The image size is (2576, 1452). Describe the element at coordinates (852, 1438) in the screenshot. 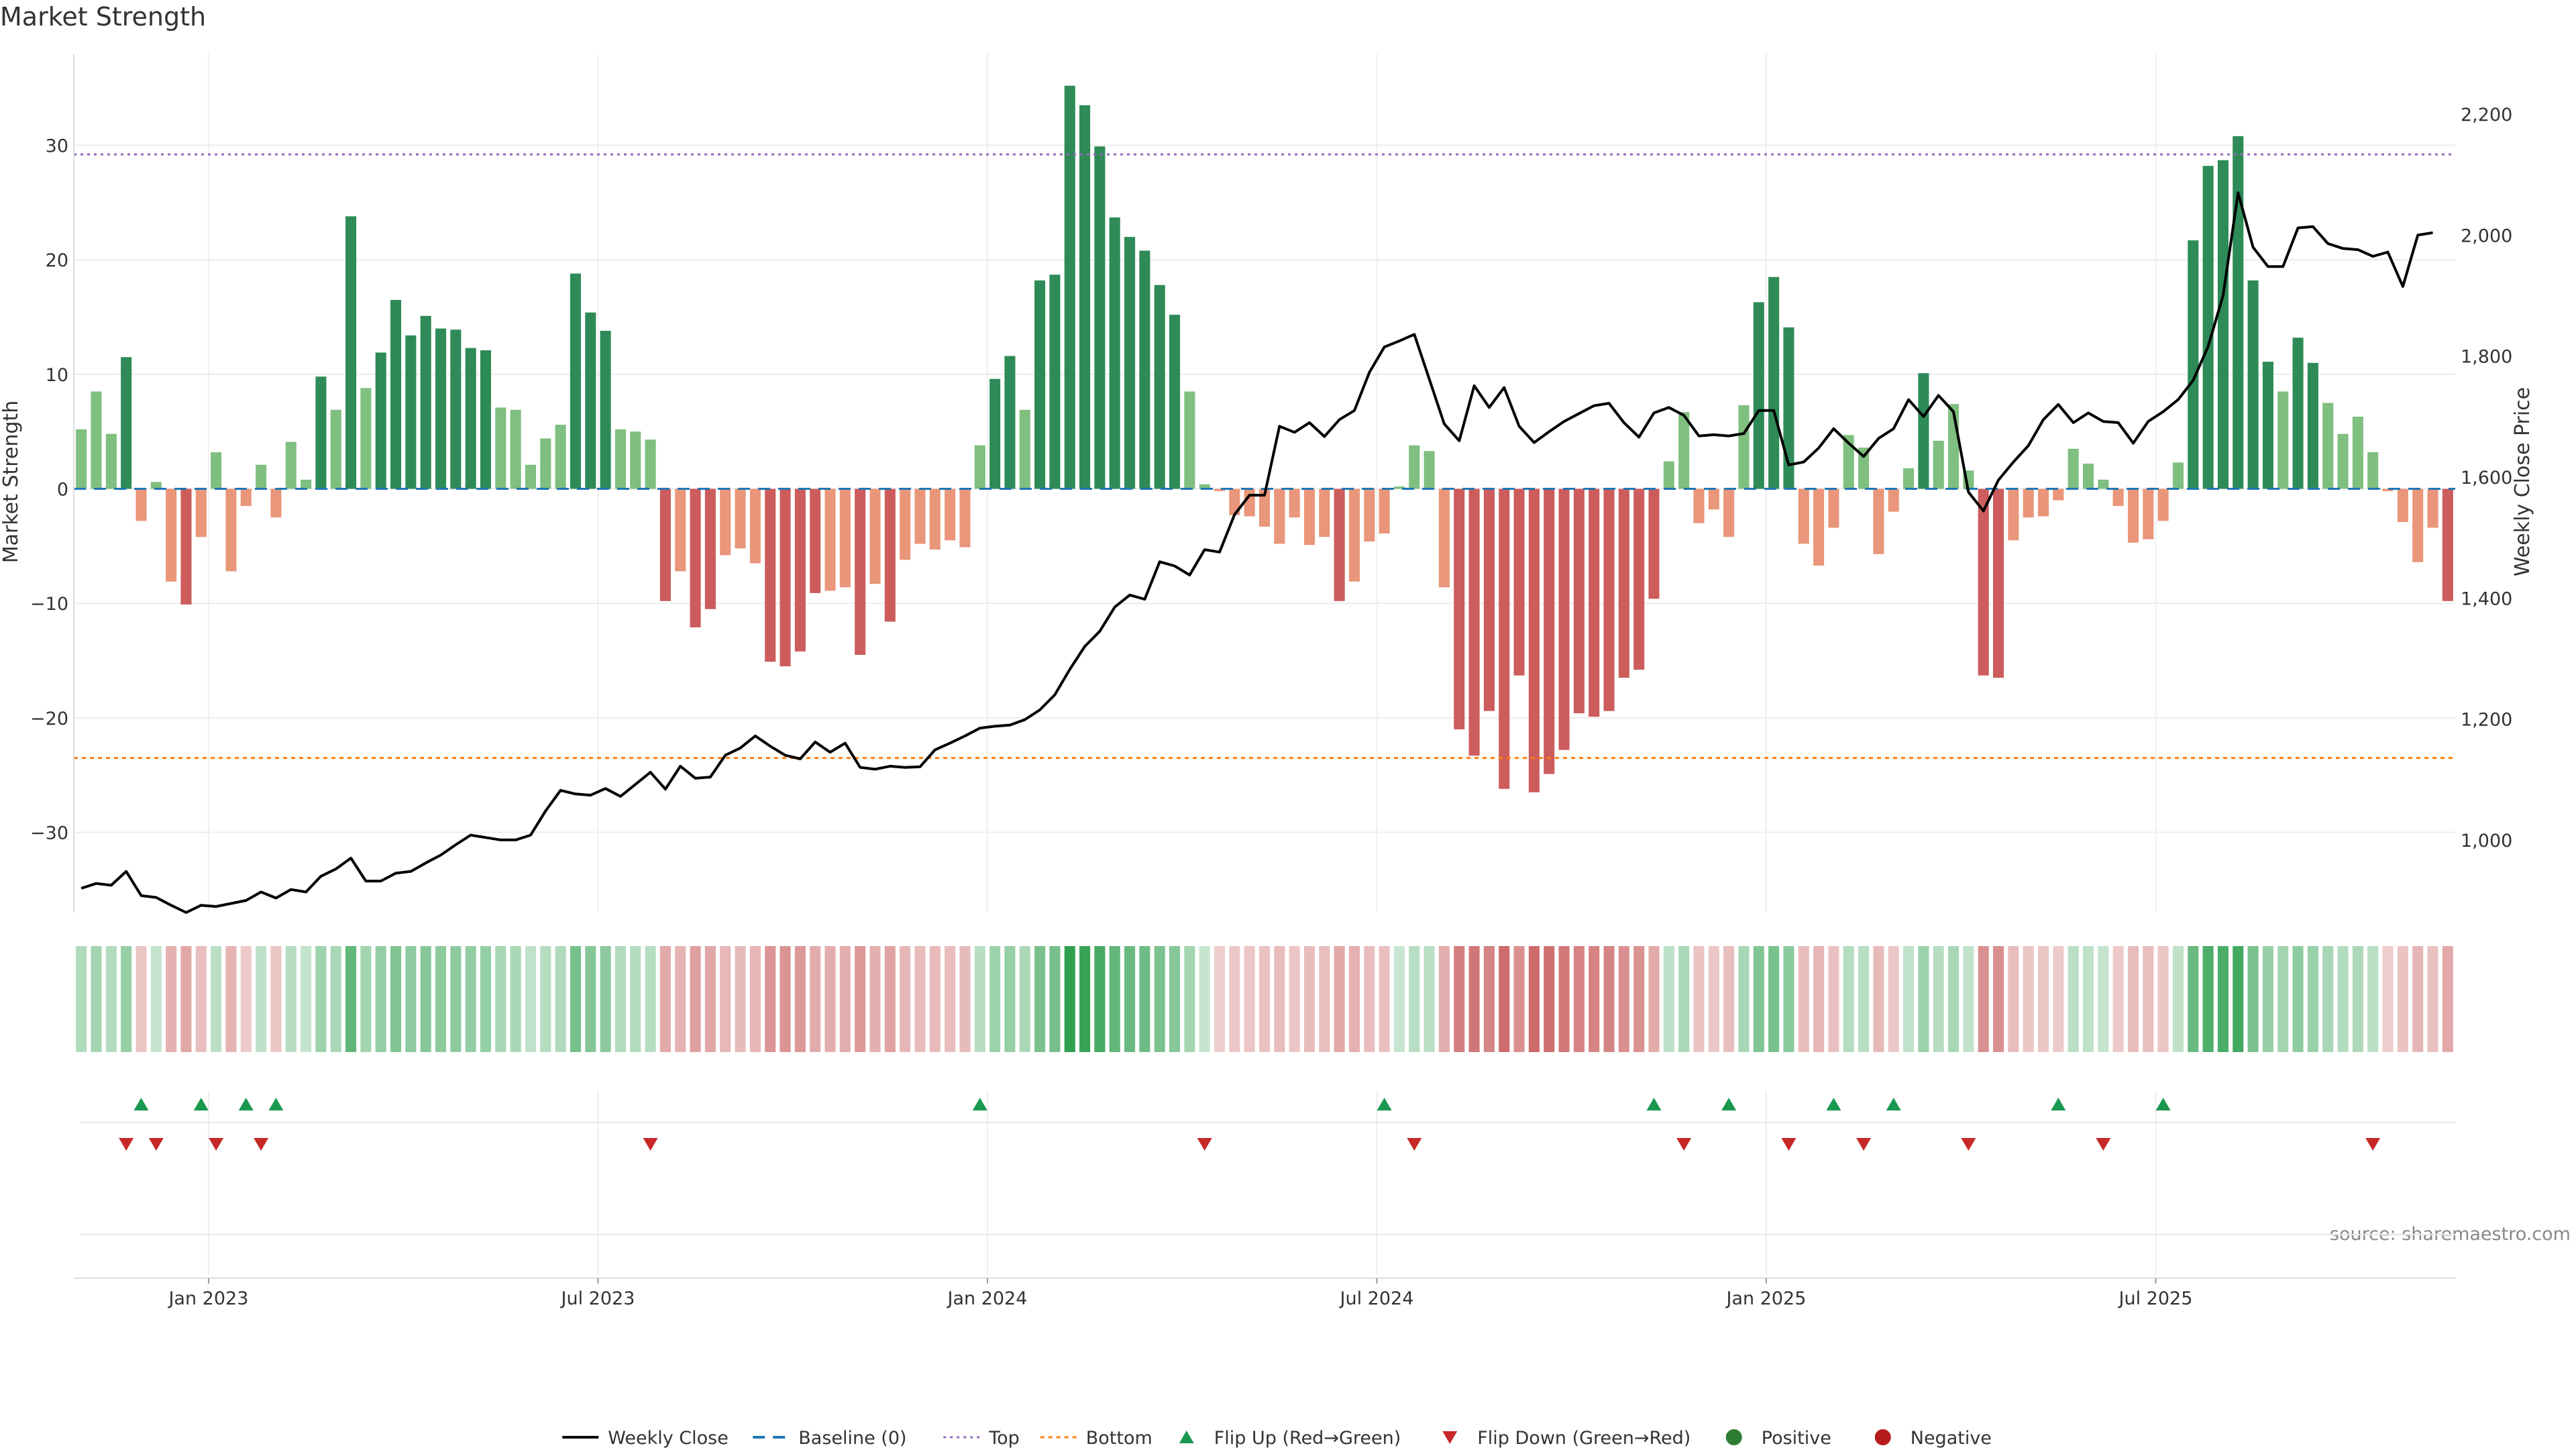

I see `legend-label: Baseline (0)` at that location.